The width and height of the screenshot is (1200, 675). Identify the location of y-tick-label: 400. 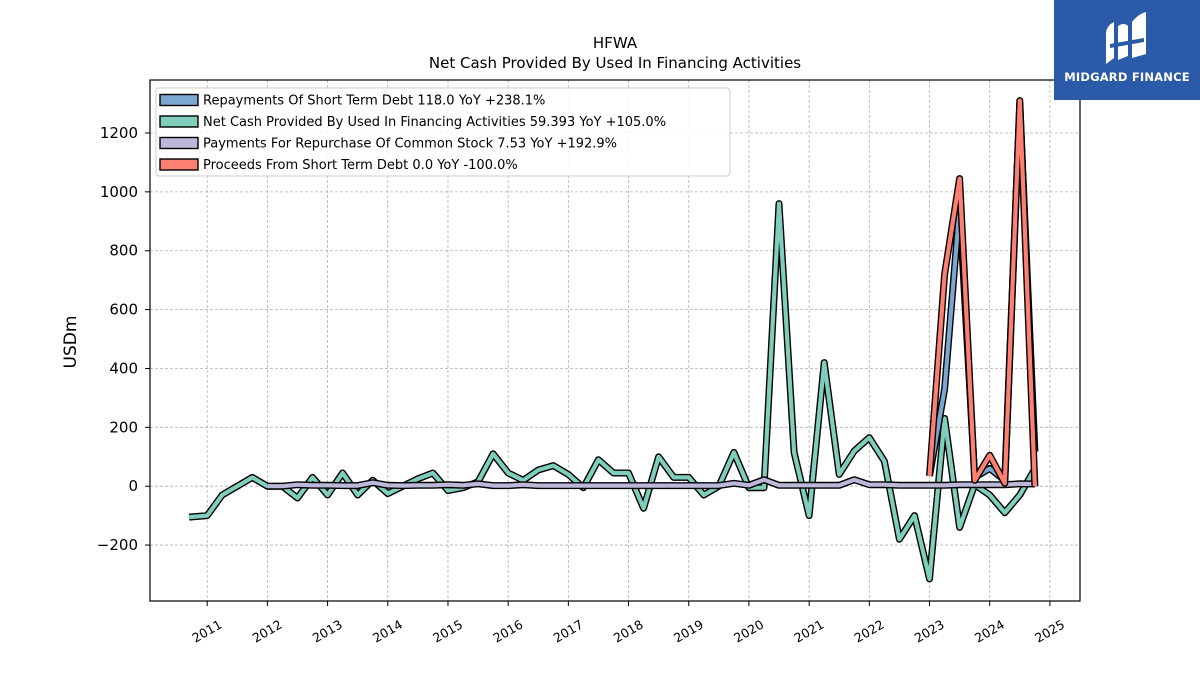
(123, 368).